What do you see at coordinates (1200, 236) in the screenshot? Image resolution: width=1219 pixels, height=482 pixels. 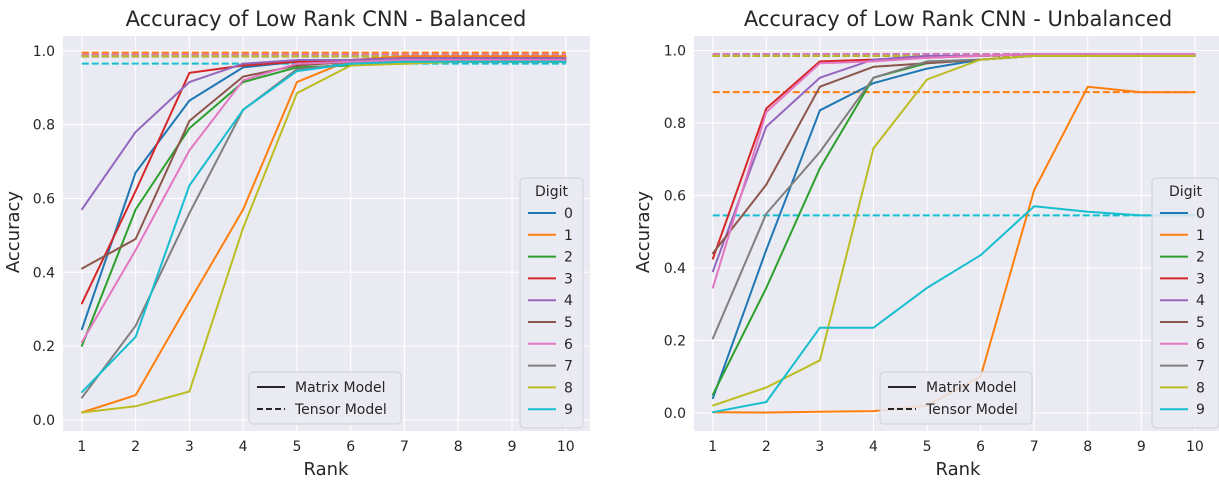 I see `legend-label-digit-1: 1` at bounding box center [1200, 236].